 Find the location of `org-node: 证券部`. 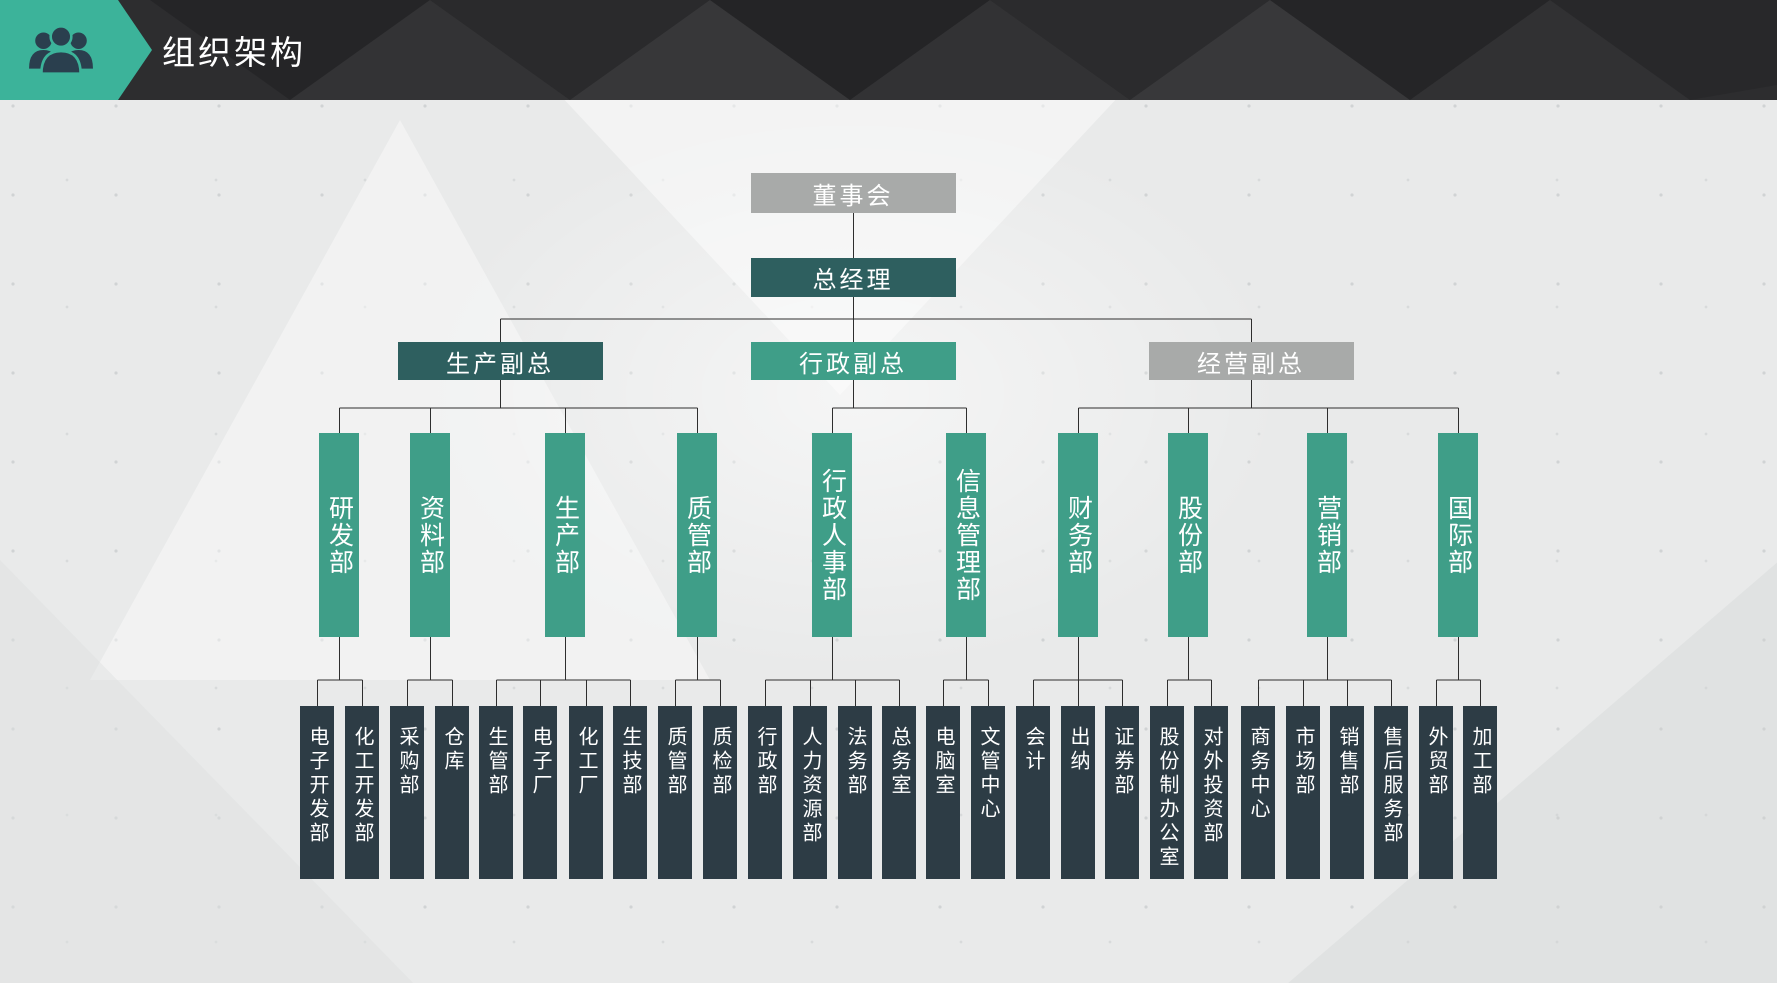

org-node: 证券部 is located at coordinates (1122, 792).